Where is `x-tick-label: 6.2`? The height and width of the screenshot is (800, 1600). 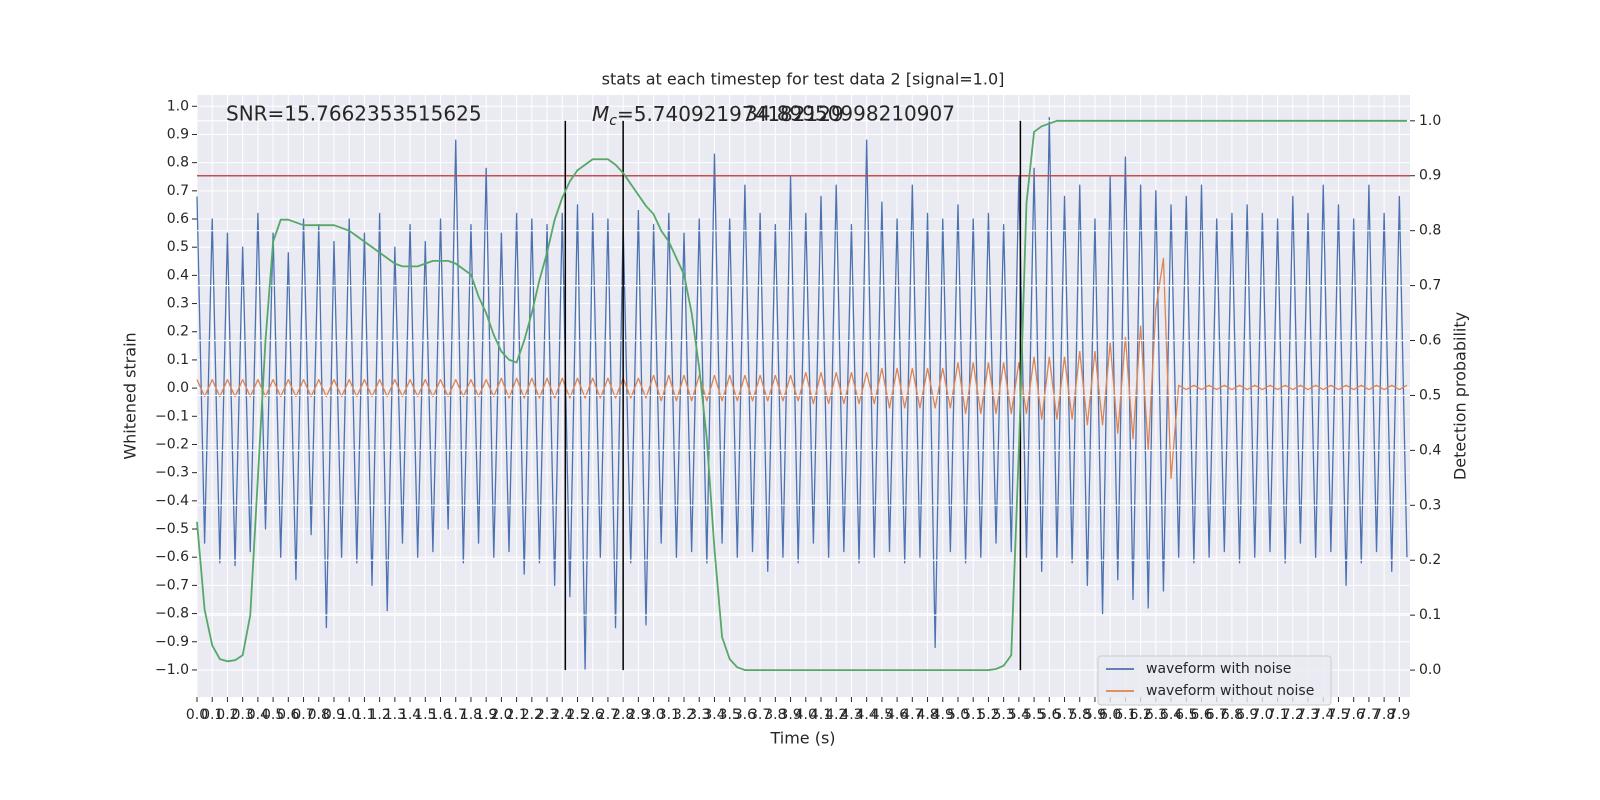
x-tick-label: 6.2 is located at coordinates (1140, 715).